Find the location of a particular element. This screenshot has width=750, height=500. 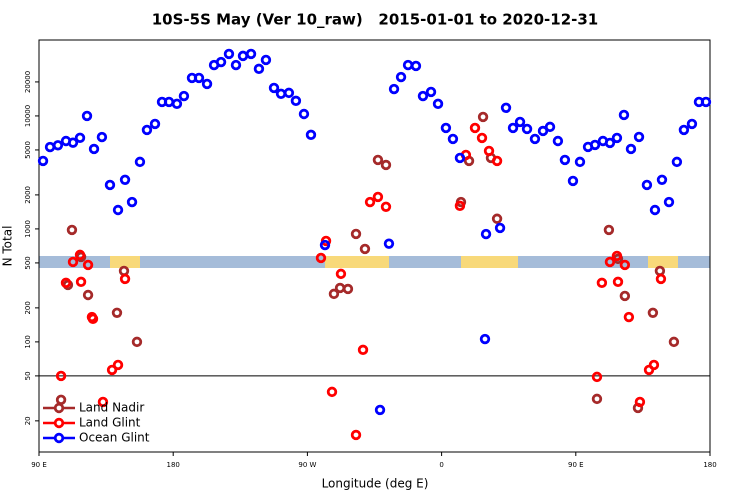

map-strip is located at coordinates (374, 262).